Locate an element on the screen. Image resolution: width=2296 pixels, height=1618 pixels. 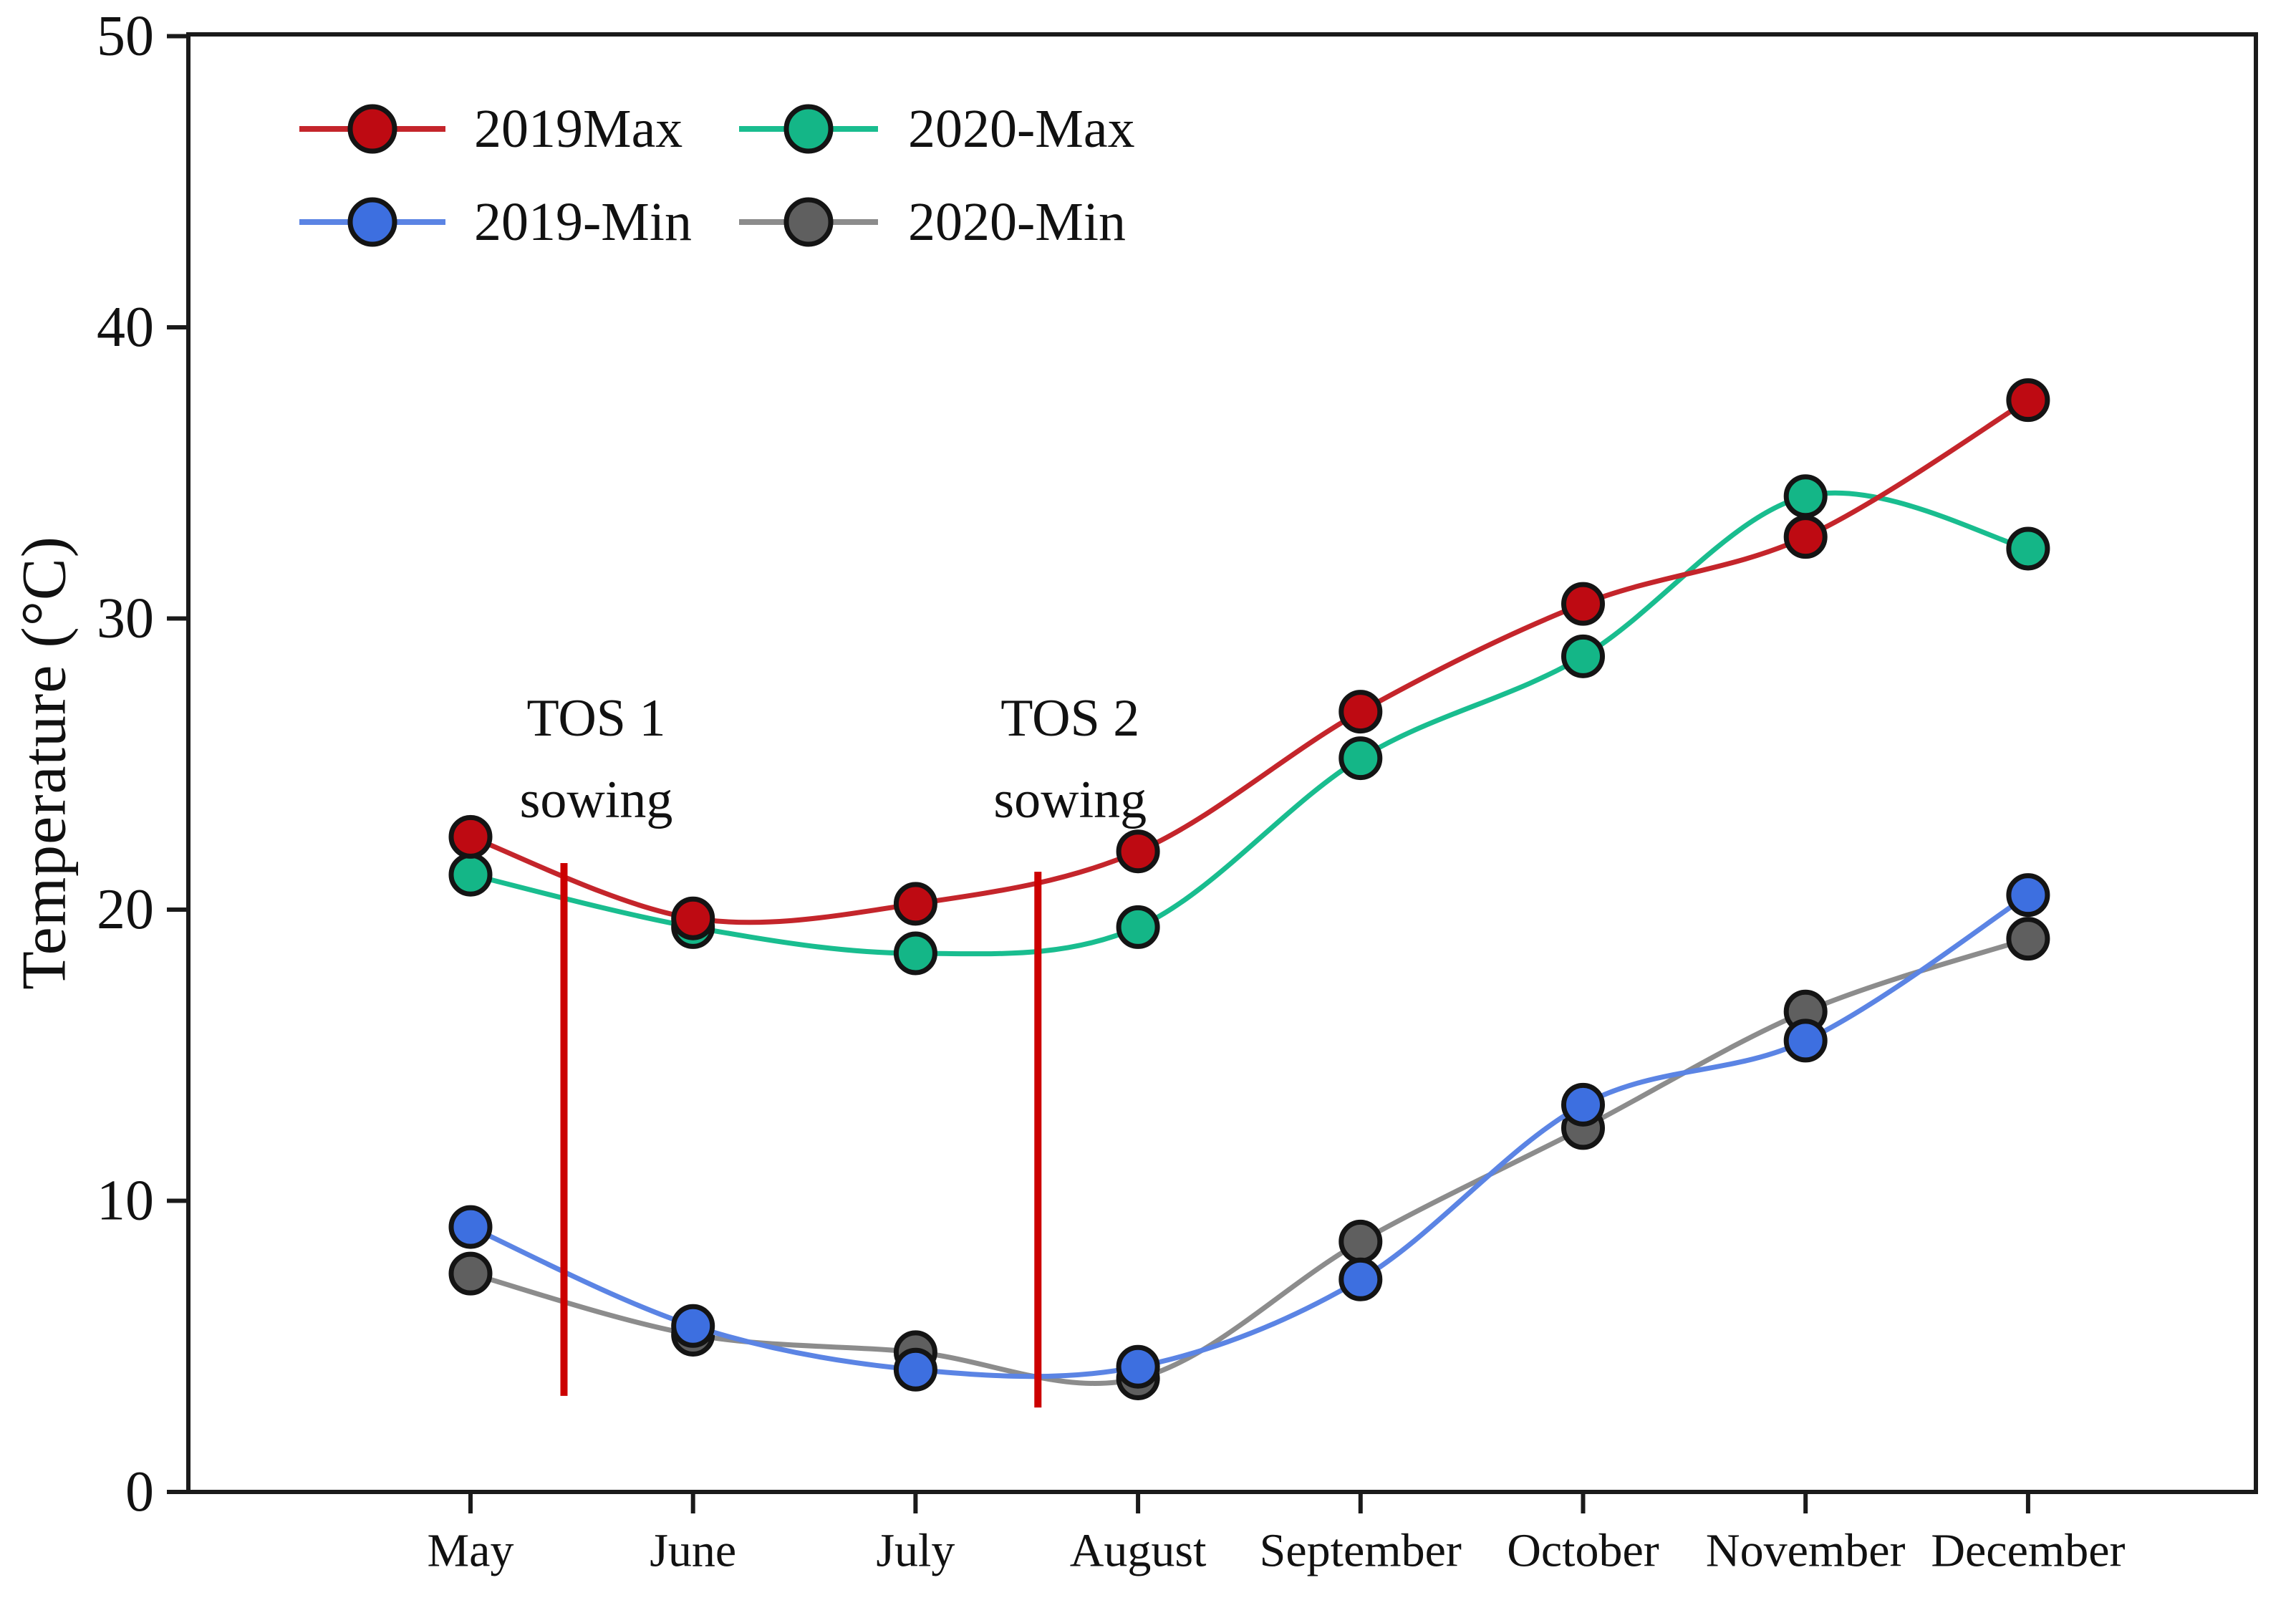
y-tick-label: 30 is located at coordinates (125, 618).